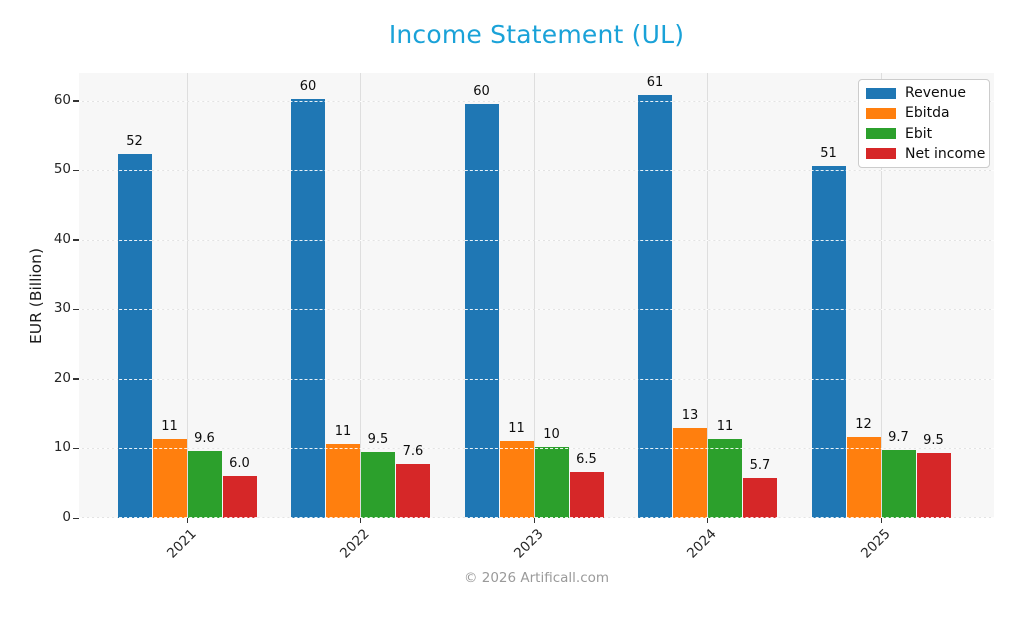 The width and height of the screenshot is (1020, 617). I want to click on legend-item-ebitda: Ebitda, so click(923, 113).